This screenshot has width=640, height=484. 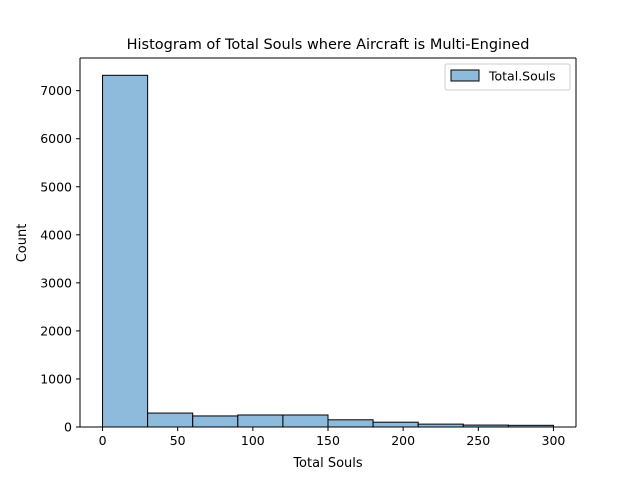 I want to click on y-tick-label: 5000, so click(x=56, y=186).